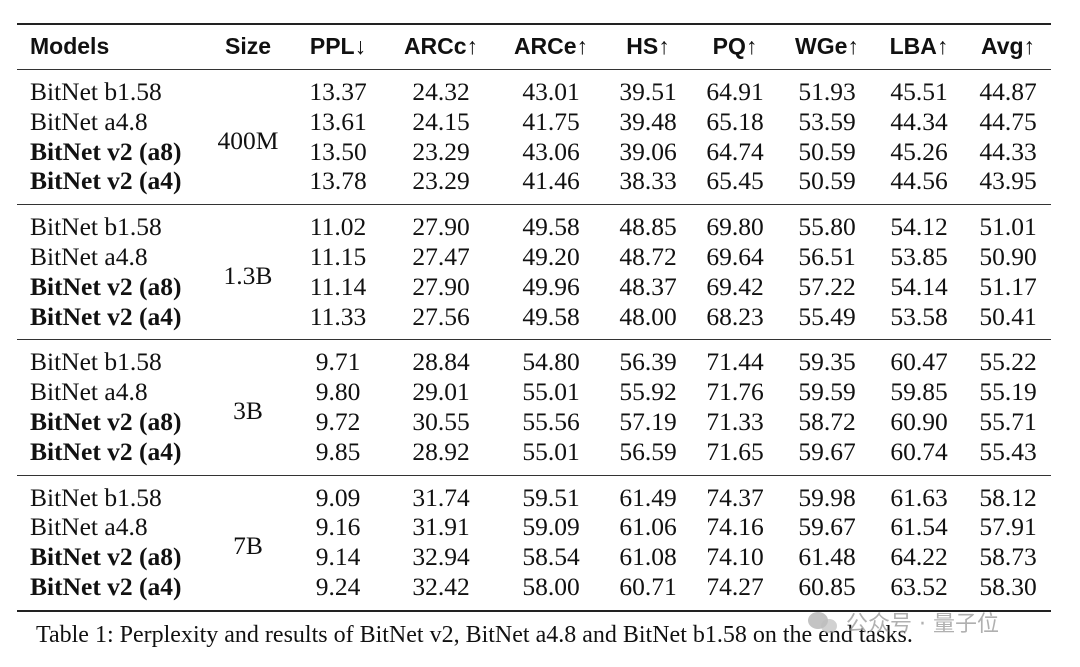 The image size is (1080, 667). Describe the element at coordinates (551, 362) in the screenshot. I see `metric-value-cell: 54.80` at that location.